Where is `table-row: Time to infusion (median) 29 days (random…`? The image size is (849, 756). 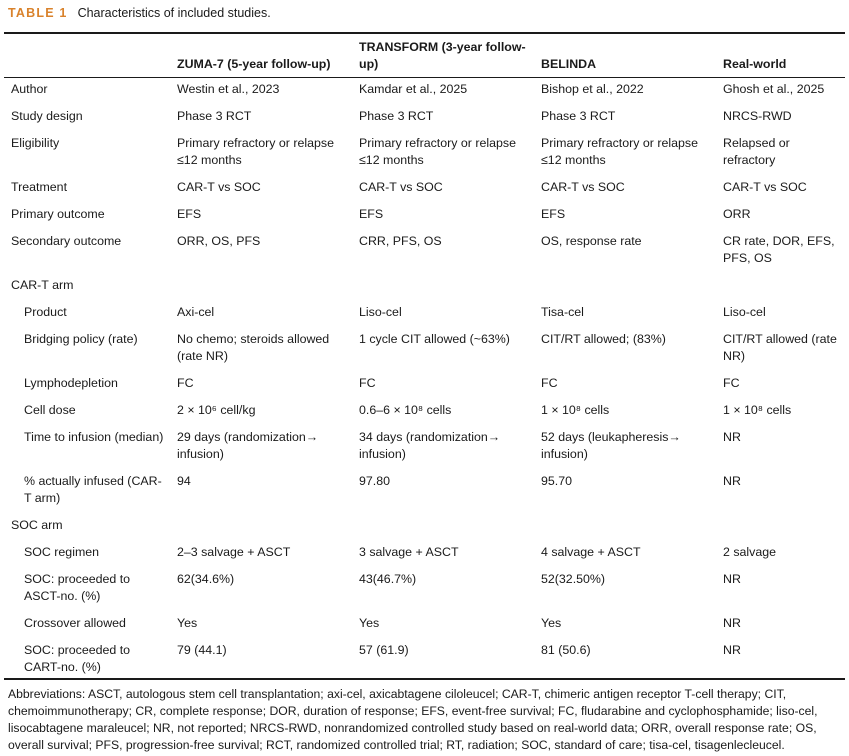 table-row: Time to infusion (median) 29 days (random… is located at coordinates (424, 446).